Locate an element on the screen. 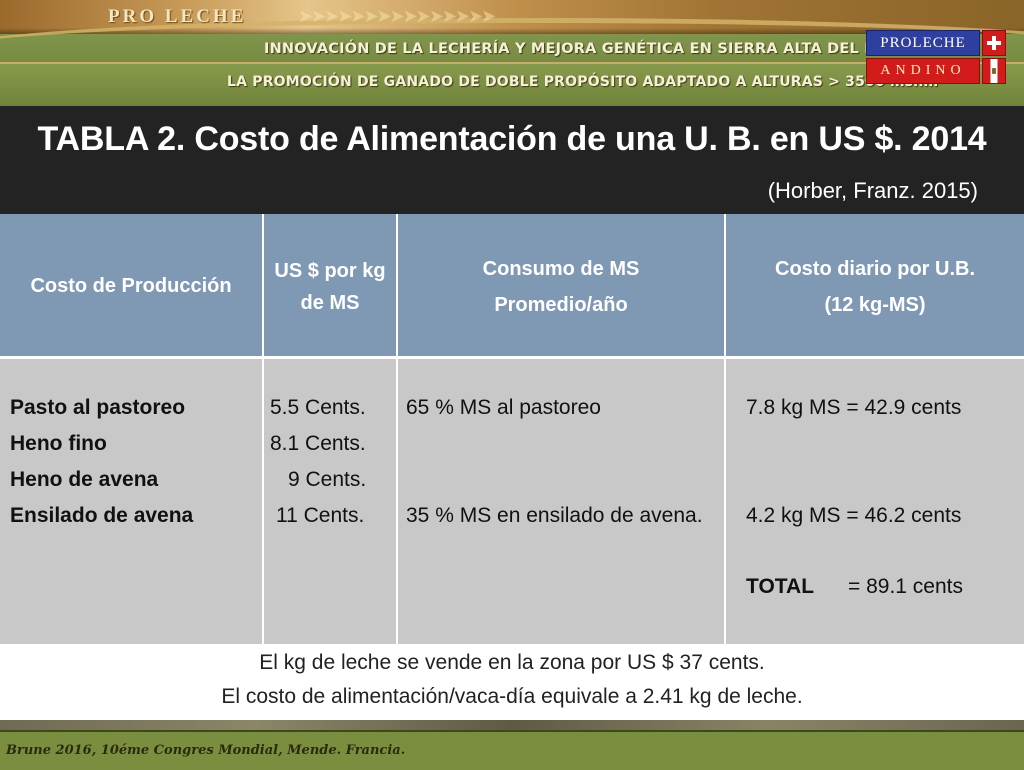 Image resolution: width=1024 pixels, height=770 pixels. header-consumo-ms-line2: Promedio/año is located at coordinates (561, 305).